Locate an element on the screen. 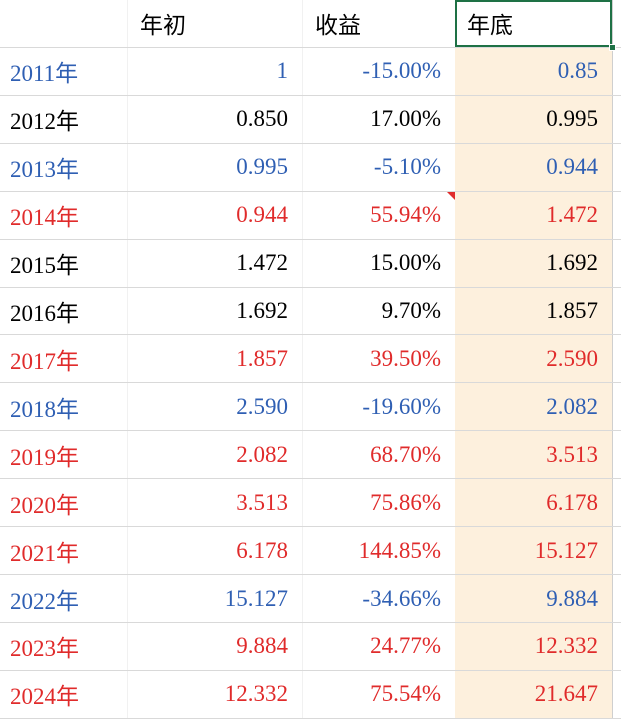 This screenshot has height=719, width=621. end-cell: 0.85 is located at coordinates (534, 71).